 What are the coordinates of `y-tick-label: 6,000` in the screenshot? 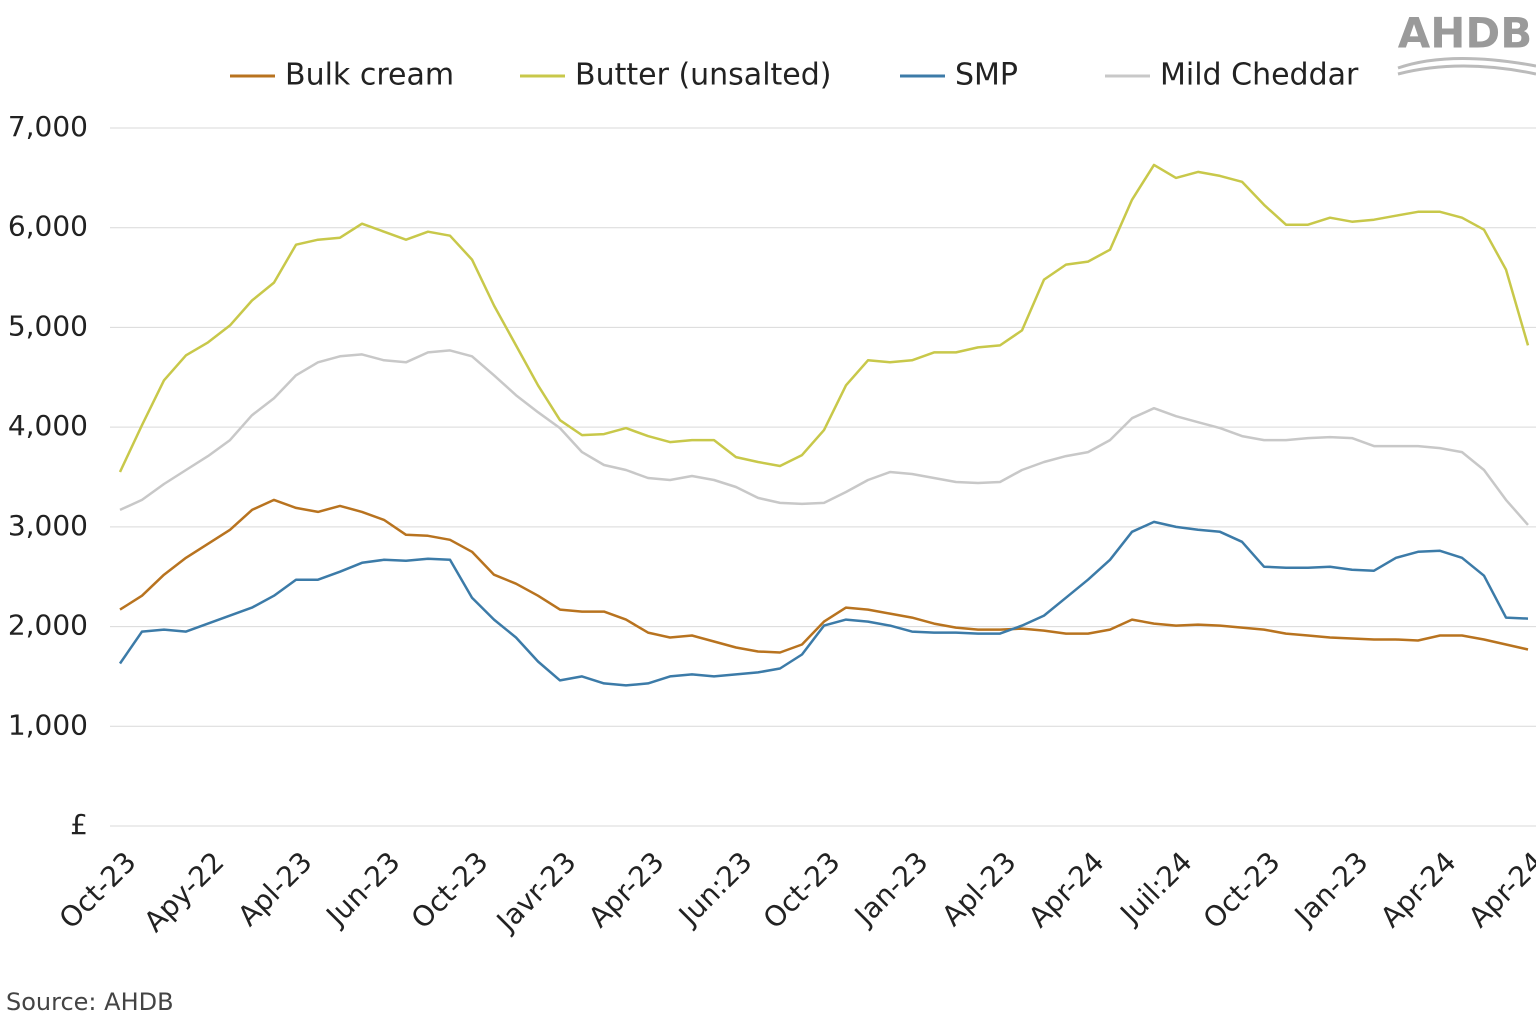 It's located at (48, 226).